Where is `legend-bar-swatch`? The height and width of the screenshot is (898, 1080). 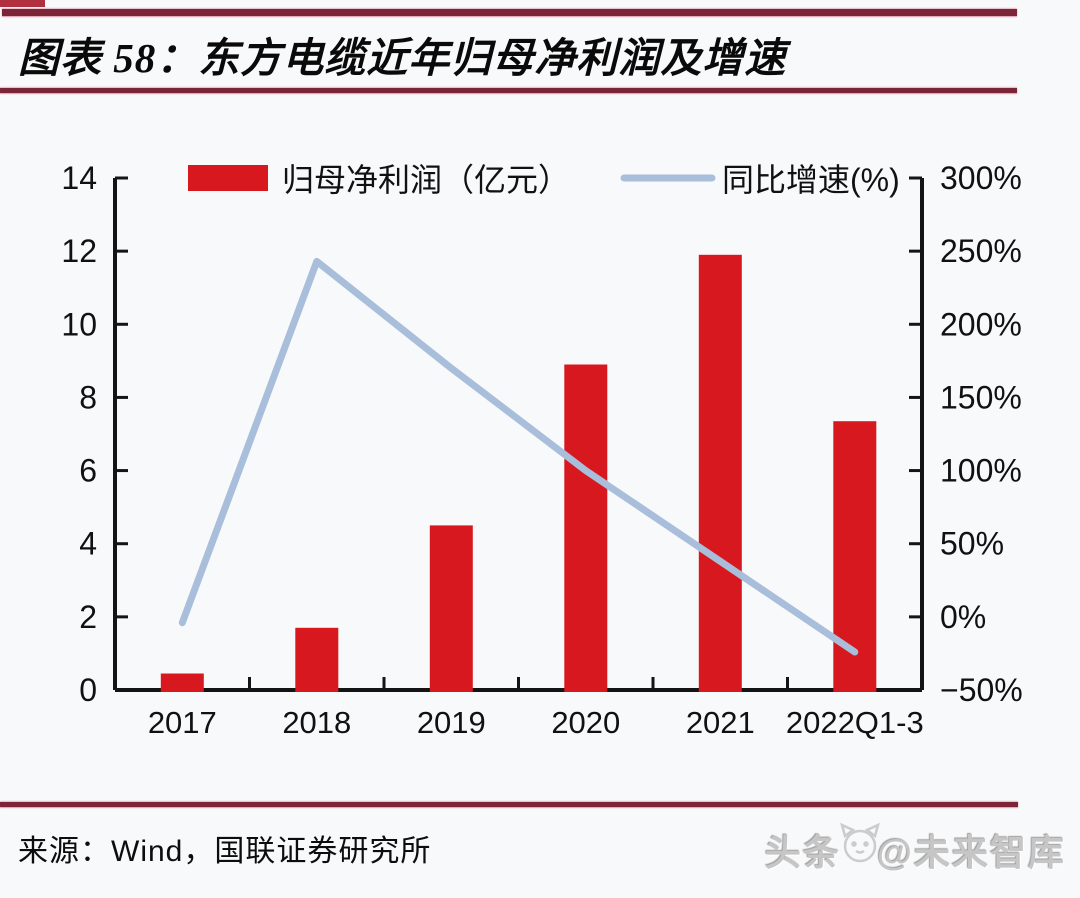
legend-bar-swatch is located at coordinates (228, 178).